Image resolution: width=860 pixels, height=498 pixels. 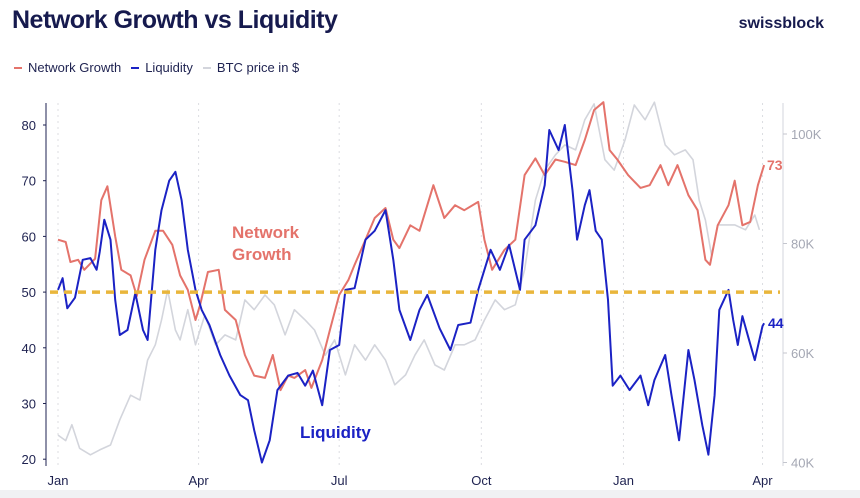 I want to click on legend-item-network-growth: Network Growth, so click(x=67, y=67).